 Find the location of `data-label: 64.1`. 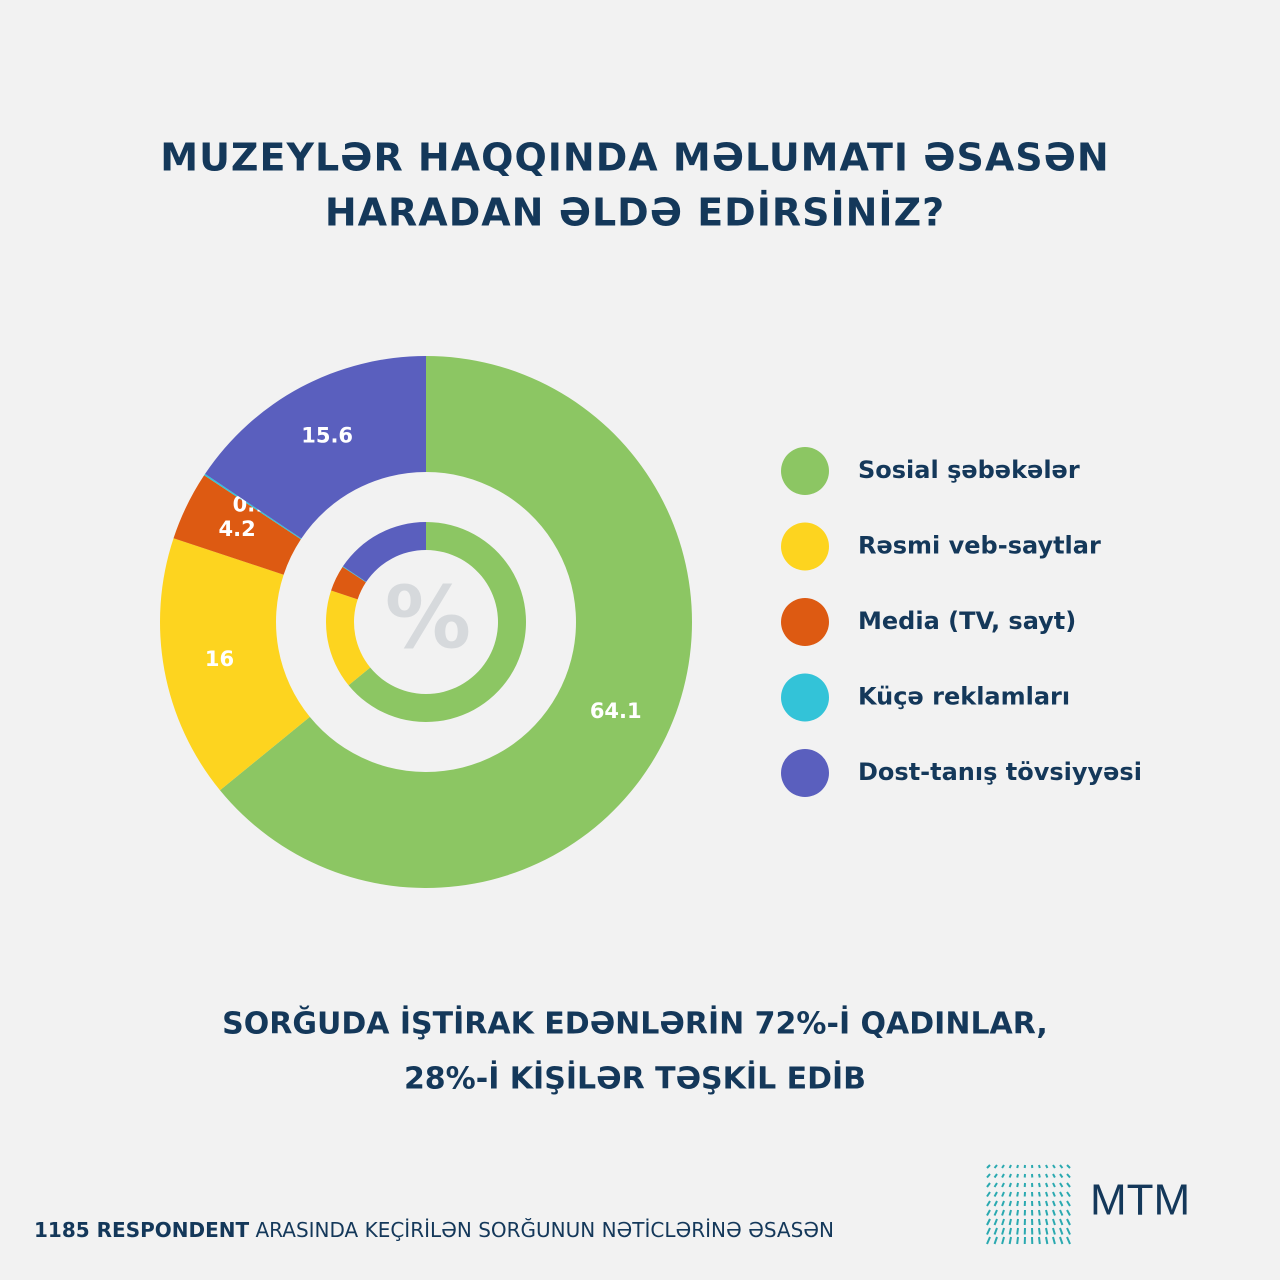

data-label: 64.1 is located at coordinates (616, 711).